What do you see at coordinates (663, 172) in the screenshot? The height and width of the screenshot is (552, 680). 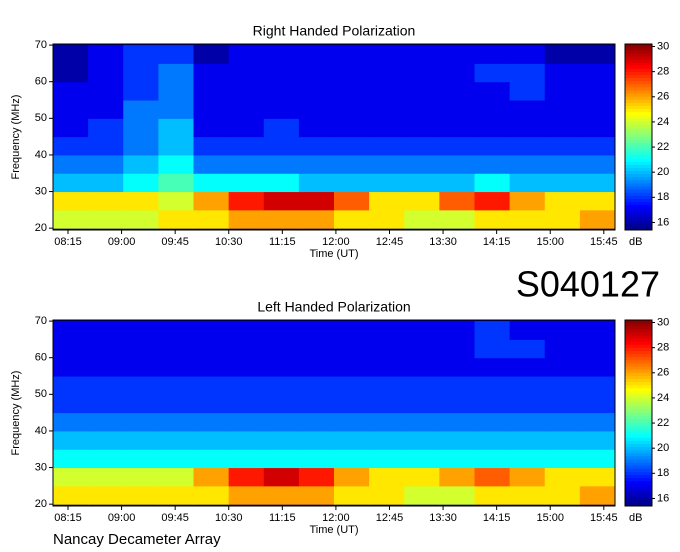 I see `colorbar-tick-label: 20` at bounding box center [663, 172].